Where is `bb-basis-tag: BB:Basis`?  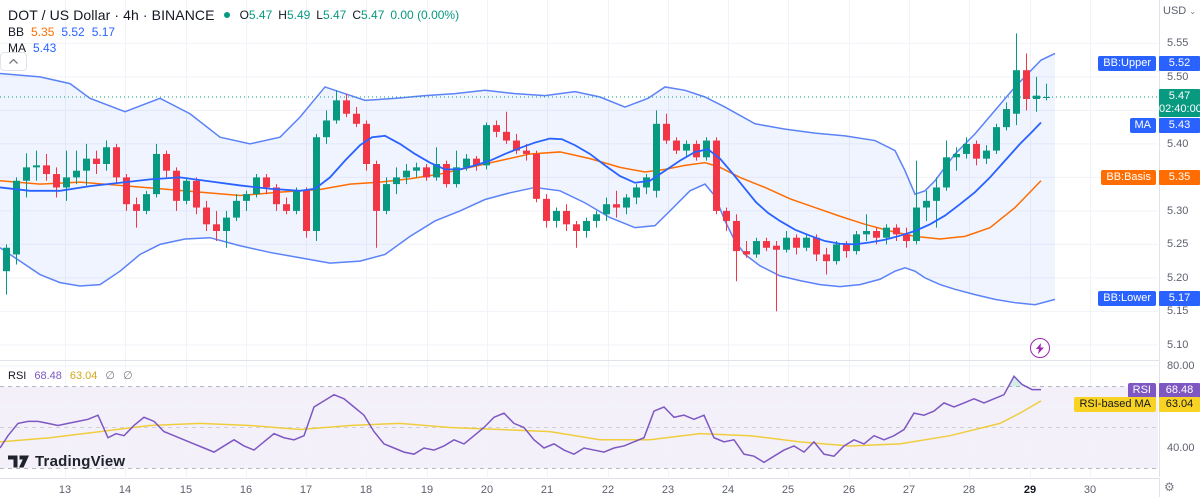 bb-basis-tag: BB:Basis is located at coordinates (1128, 177).